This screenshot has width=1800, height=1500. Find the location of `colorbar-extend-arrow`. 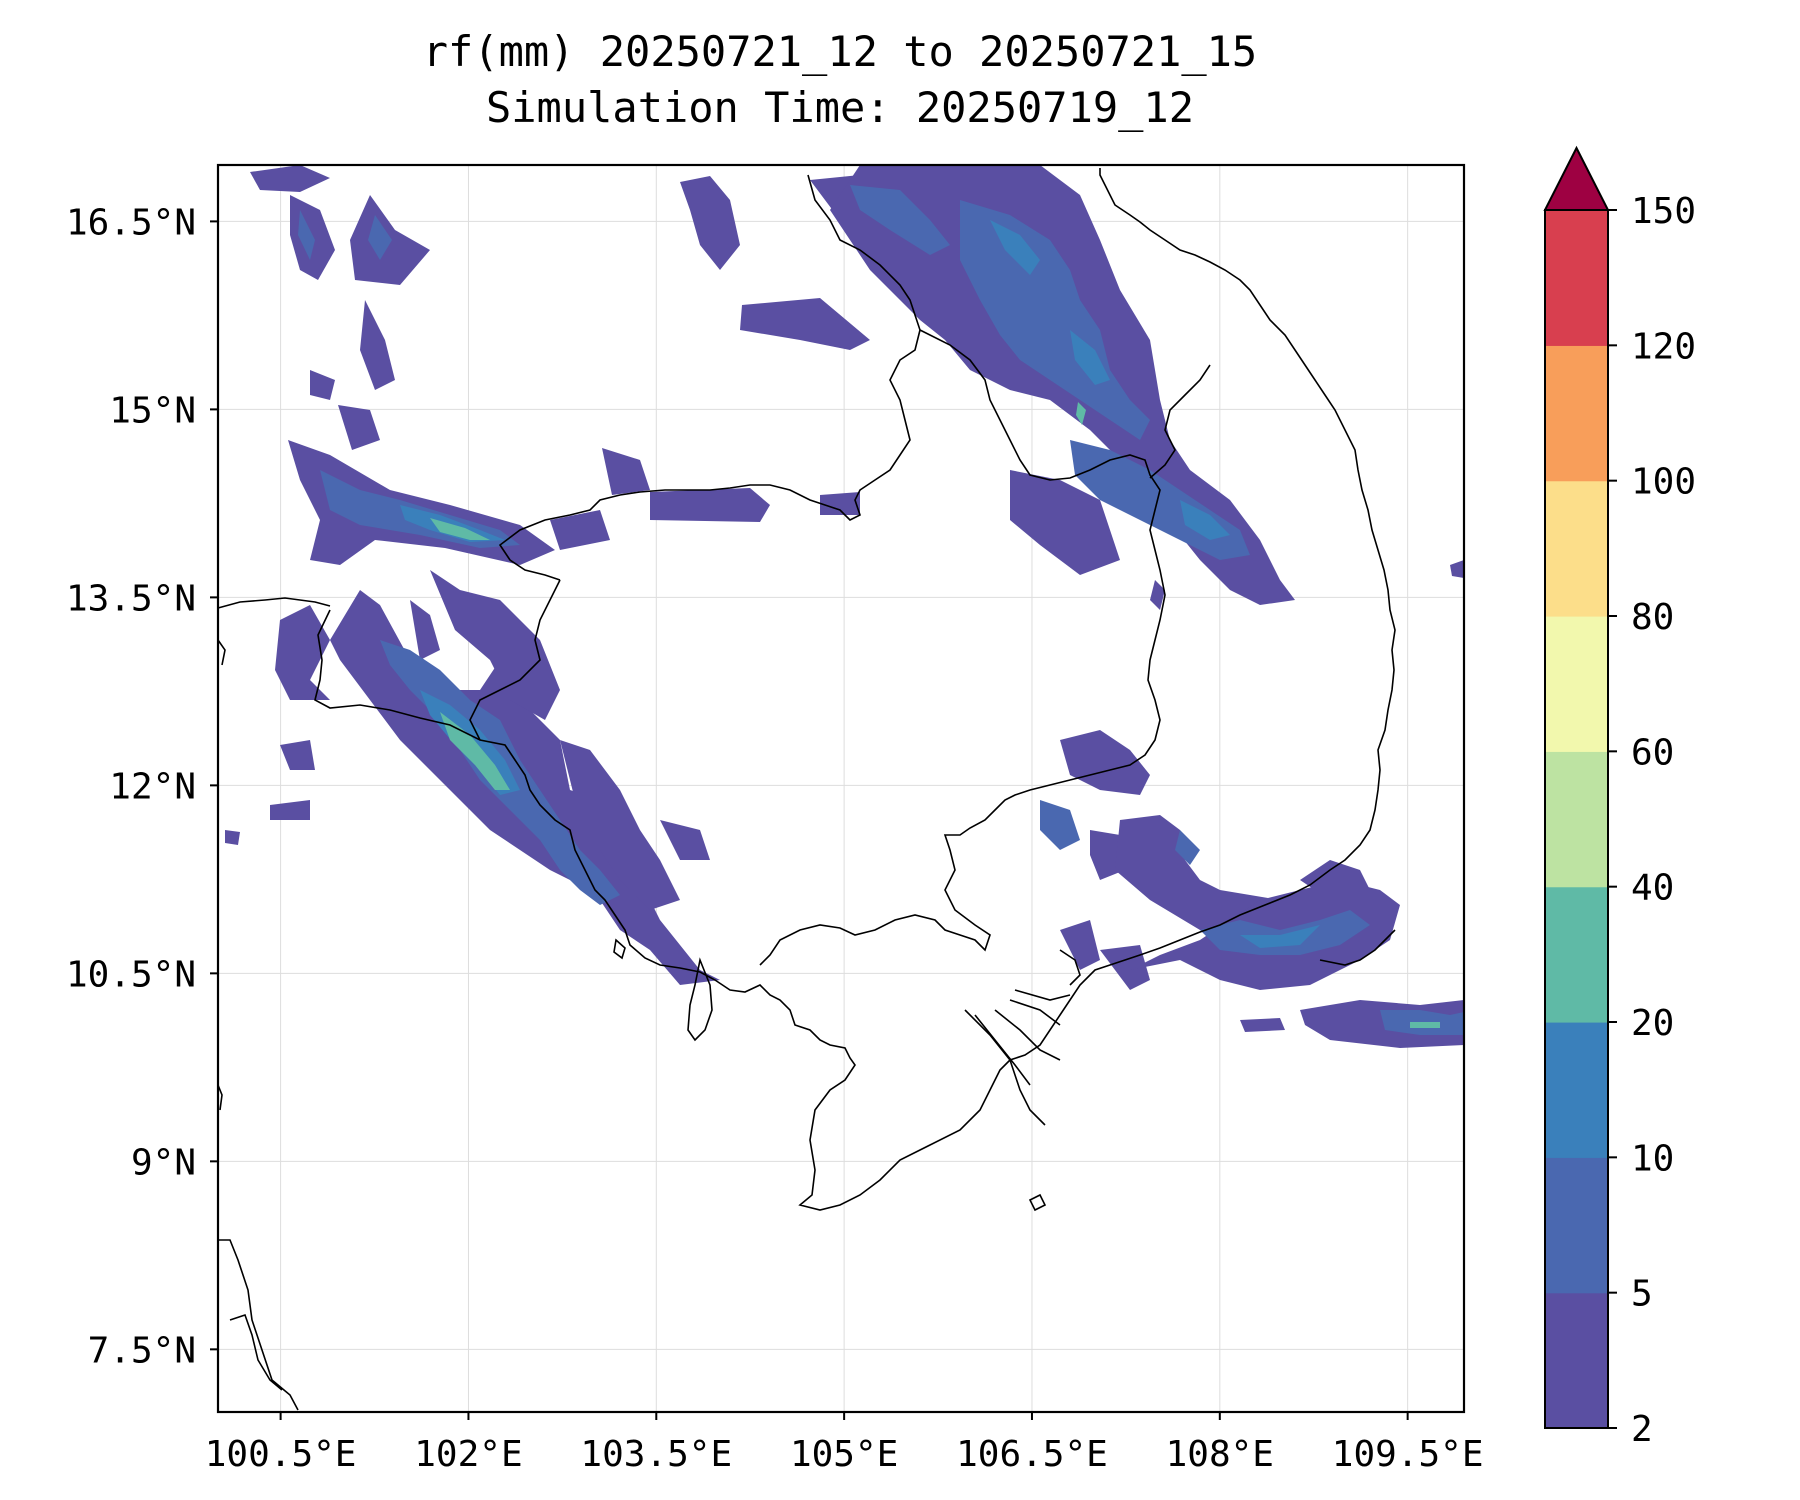

colorbar-extend-arrow is located at coordinates (1576, 178).